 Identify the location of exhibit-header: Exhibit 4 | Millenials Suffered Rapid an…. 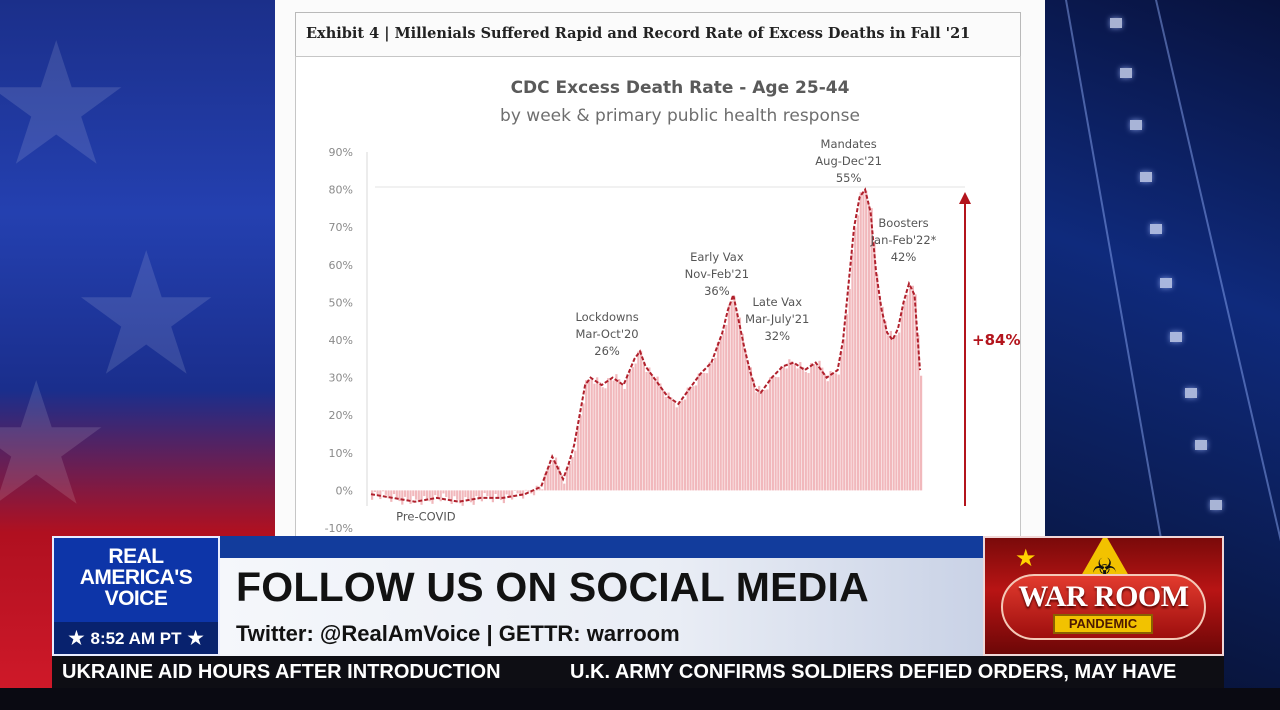
(658, 34).